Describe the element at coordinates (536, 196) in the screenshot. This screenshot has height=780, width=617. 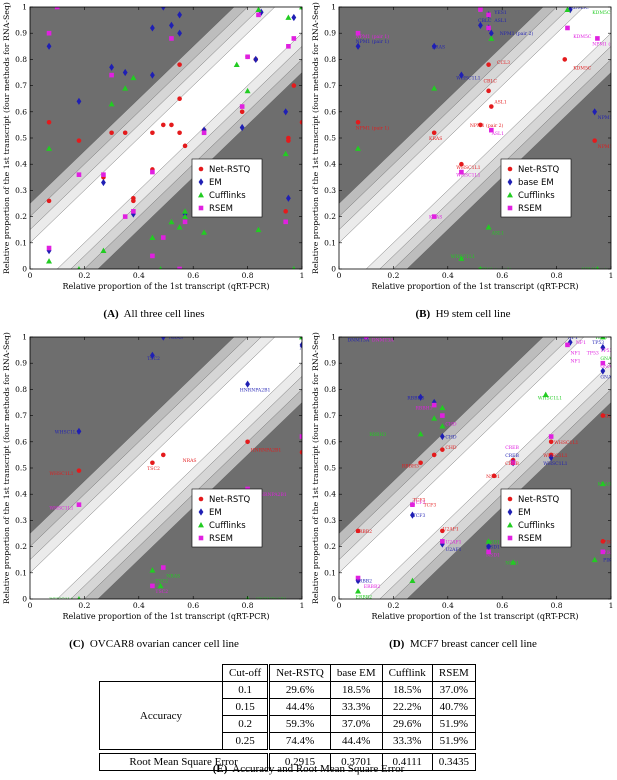
I see `legend-label: Cufflinks` at that location.